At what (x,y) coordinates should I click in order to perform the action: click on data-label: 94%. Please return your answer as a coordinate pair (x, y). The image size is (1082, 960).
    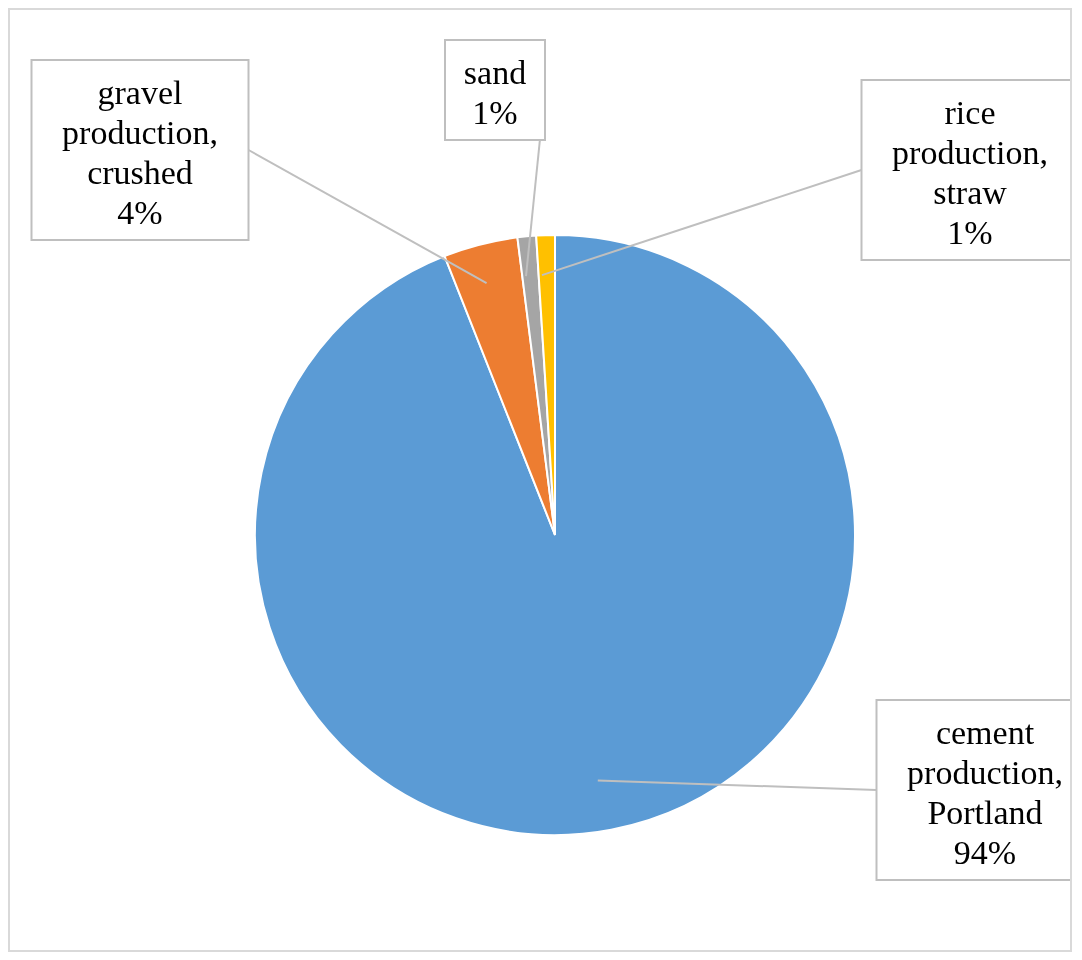
    Looking at the image, I should click on (985, 852).